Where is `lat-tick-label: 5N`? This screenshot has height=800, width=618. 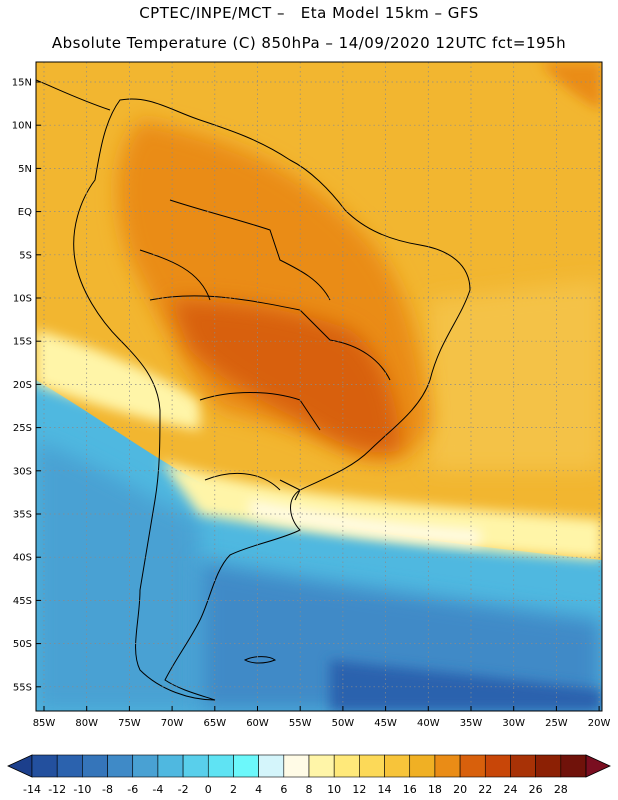 lat-tick-label: 5N is located at coordinates (25, 169).